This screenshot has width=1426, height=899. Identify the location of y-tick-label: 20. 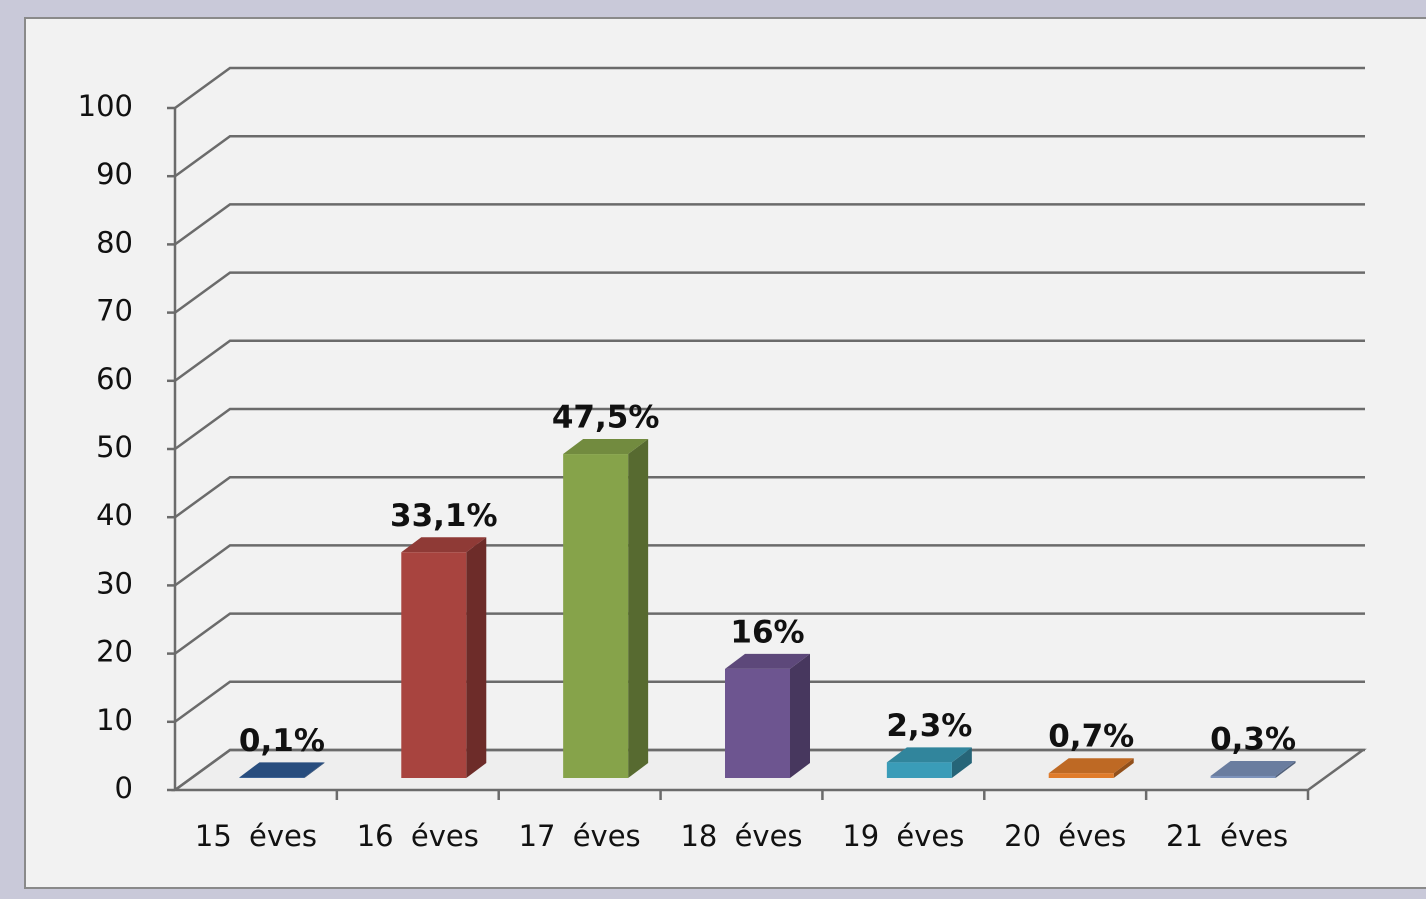
(114, 652).